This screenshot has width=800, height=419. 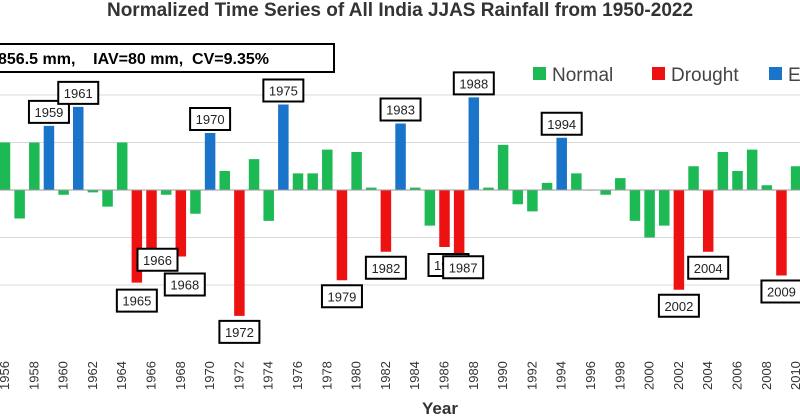 I want to click on bar-1968, so click(x=181, y=223).